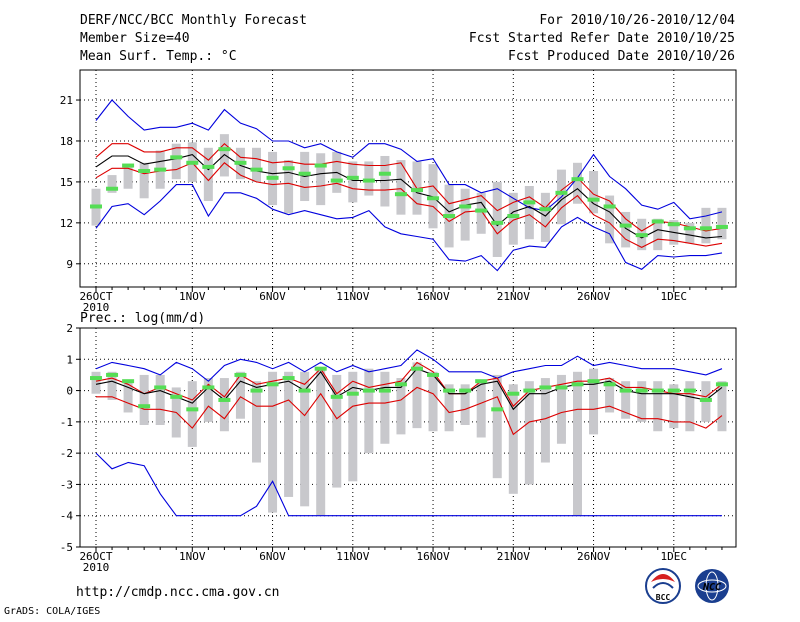  Describe the element at coordinates (621, 56) in the screenshot. I see `fcst-produced-date: Fcst Produced Date 2010/10/26` at that location.